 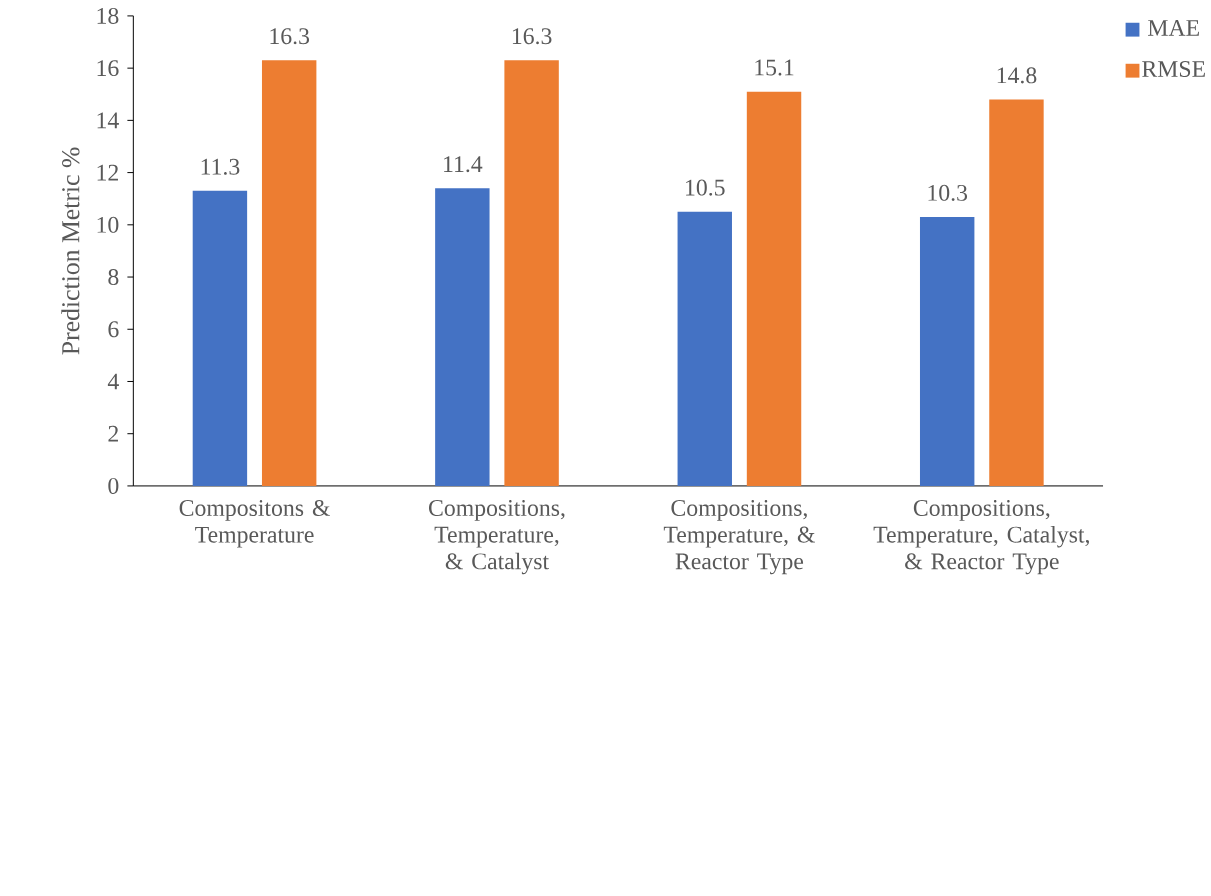 I want to click on x-tick-label: Compositions, Temperature, & Reactor Type, so click(x=739, y=537).